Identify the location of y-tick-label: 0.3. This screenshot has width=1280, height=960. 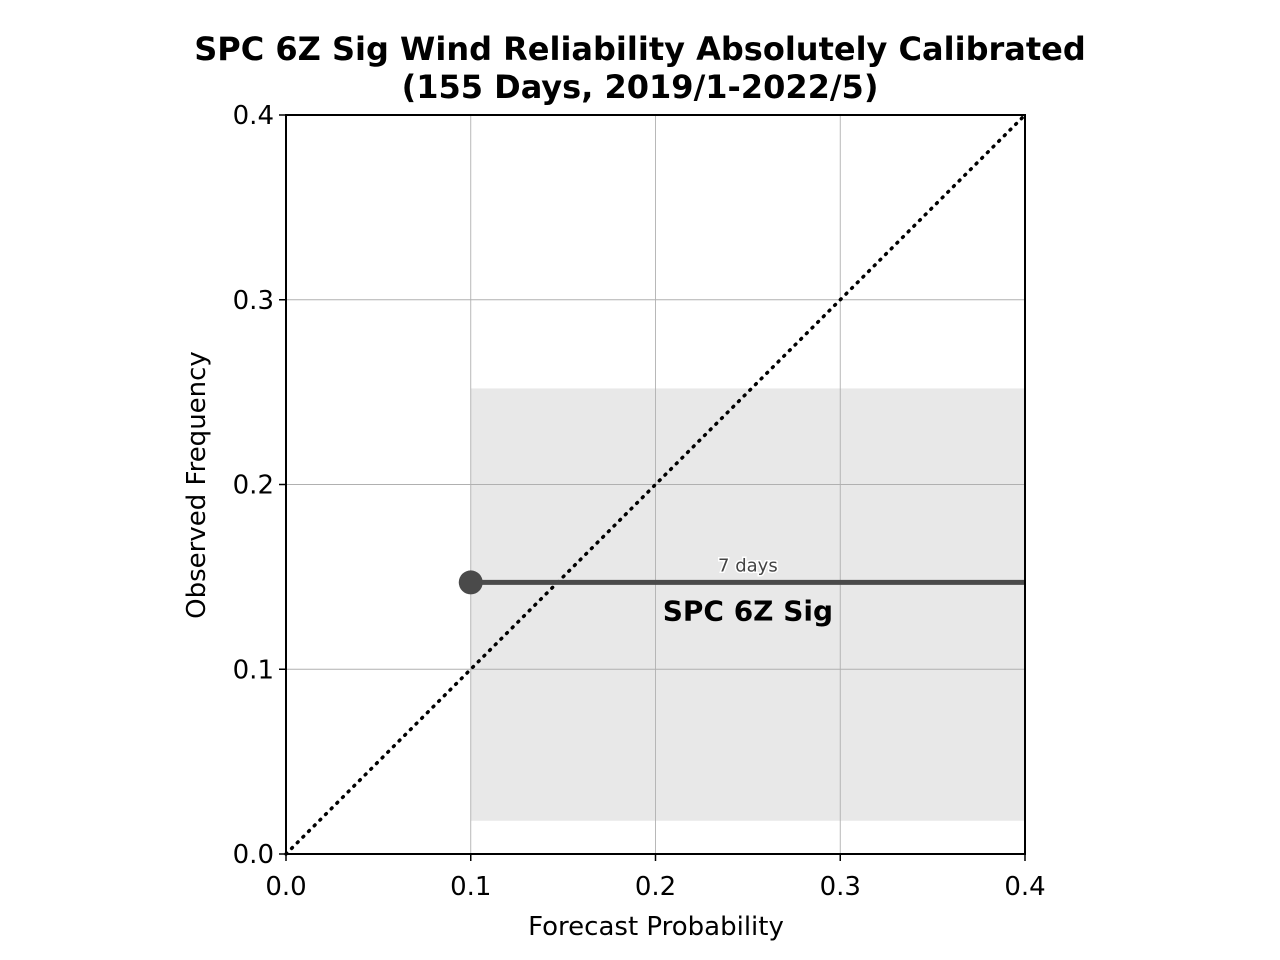
(253, 301).